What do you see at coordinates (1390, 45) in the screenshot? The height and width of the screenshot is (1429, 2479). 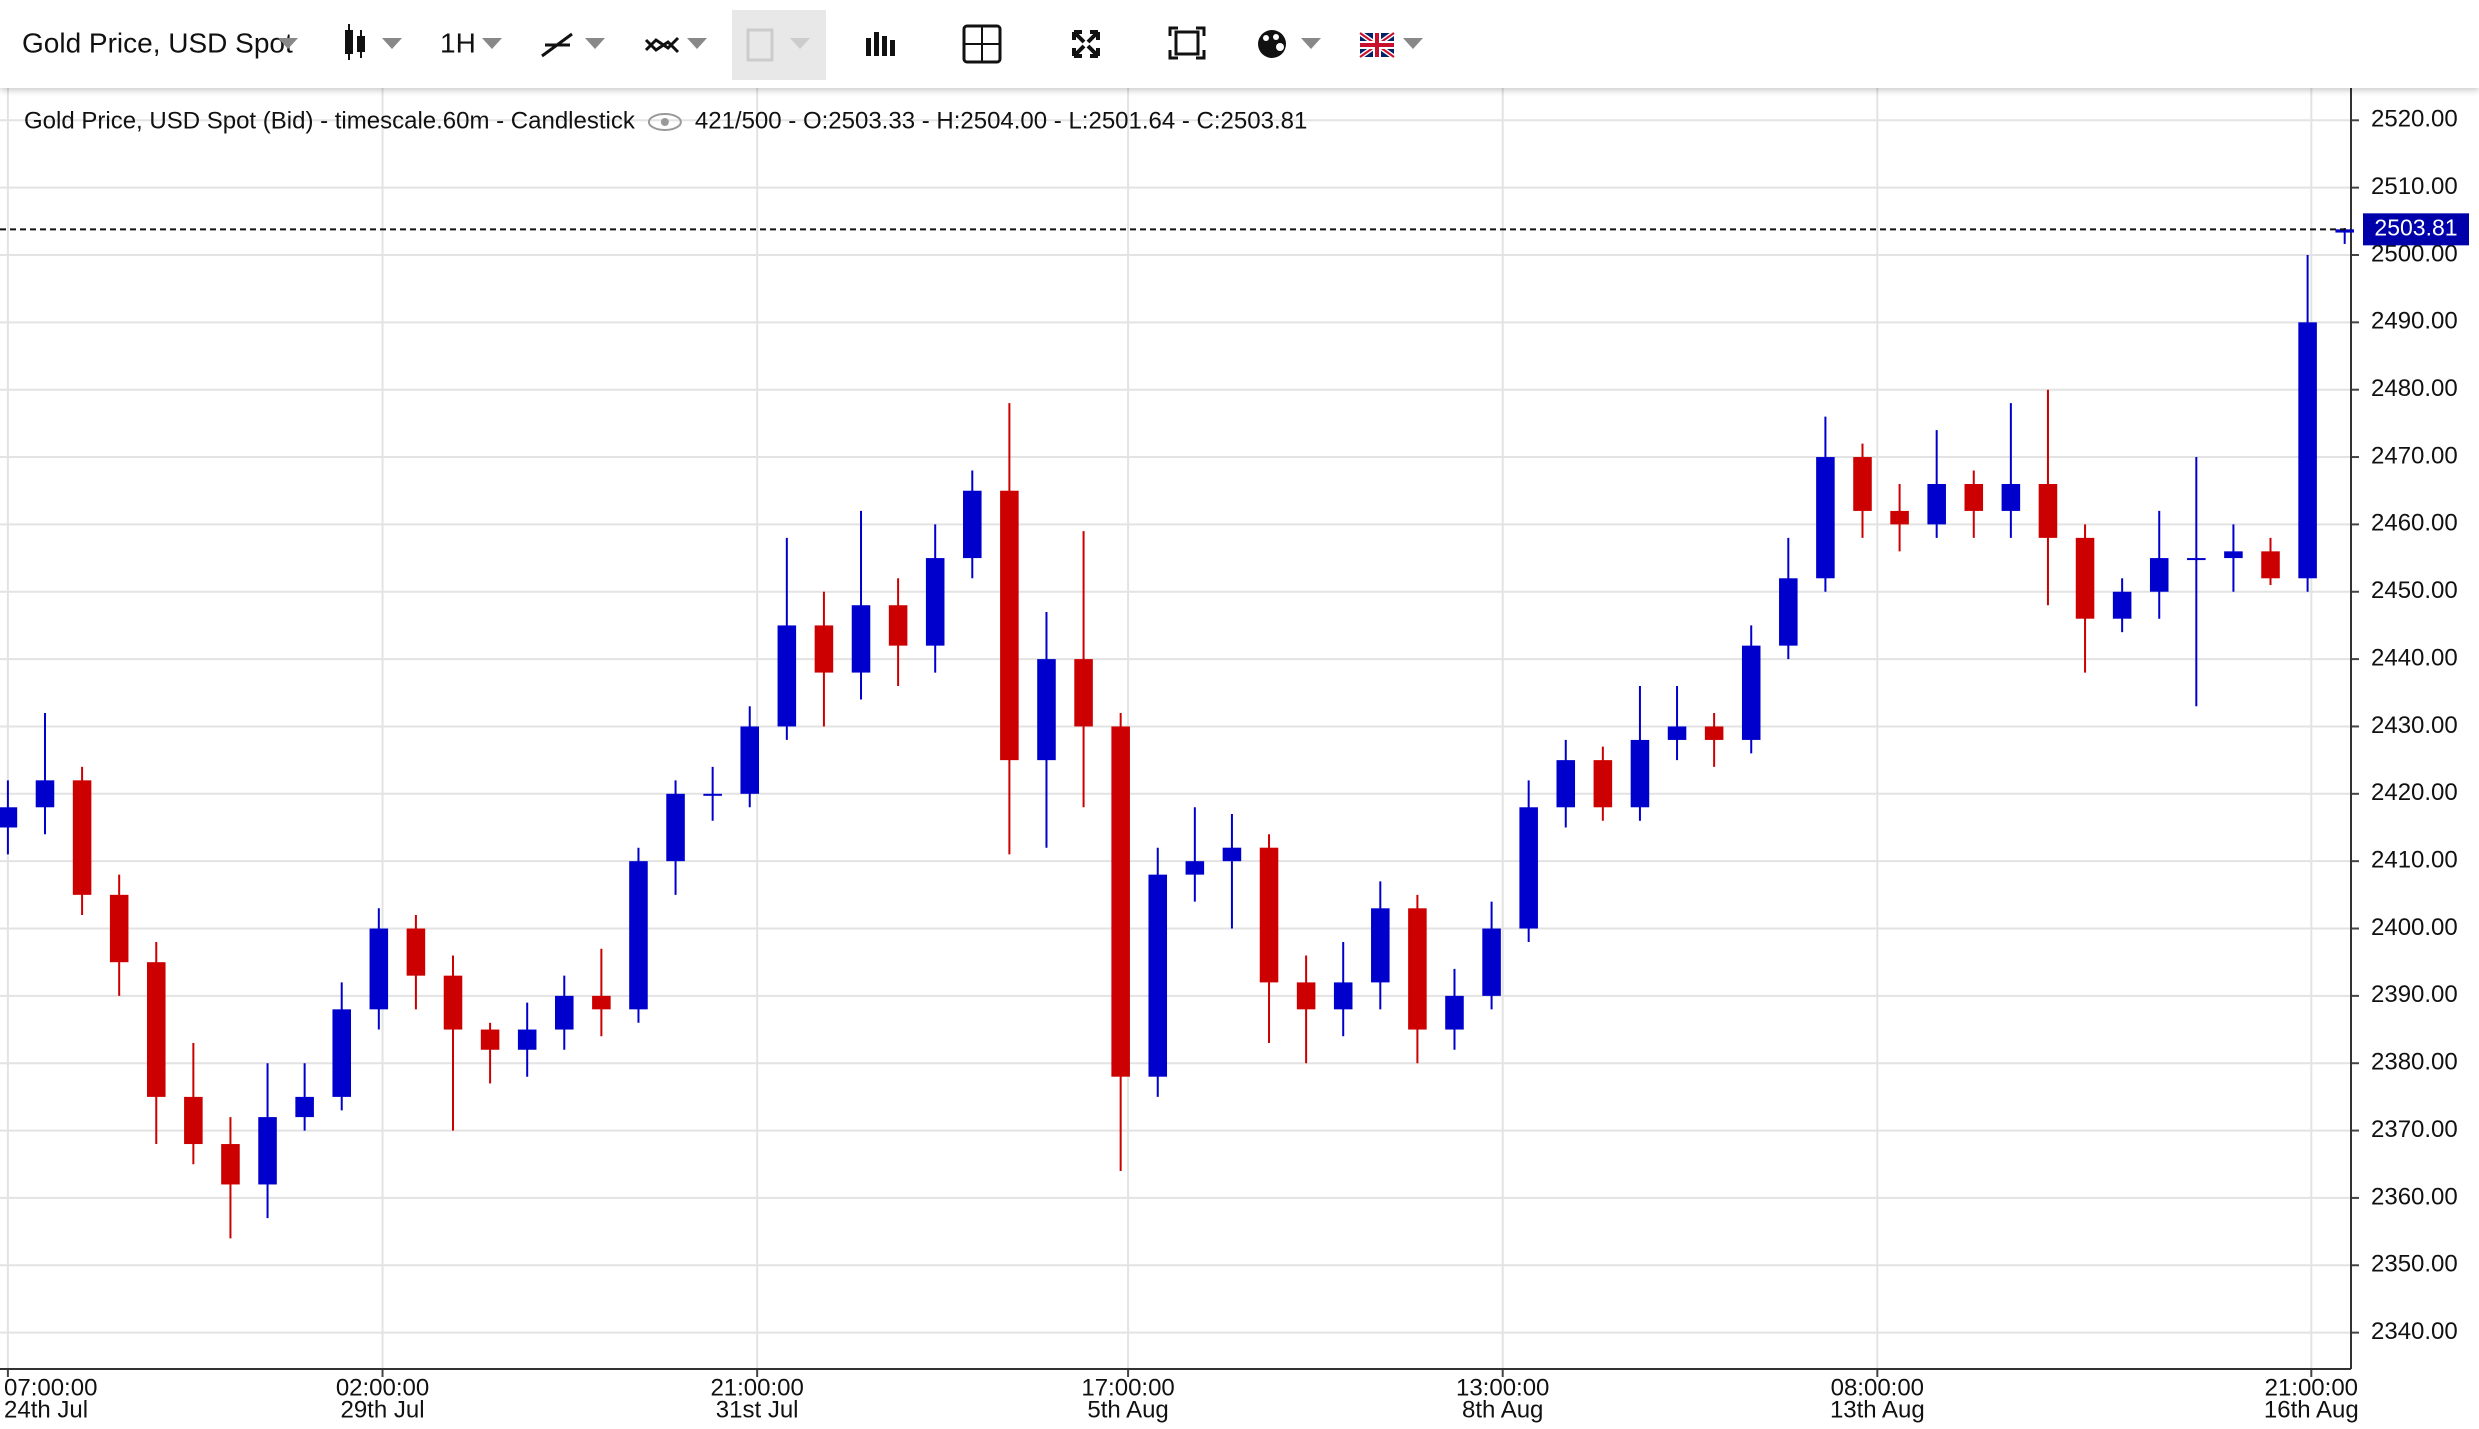 I see `language-button` at bounding box center [1390, 45].